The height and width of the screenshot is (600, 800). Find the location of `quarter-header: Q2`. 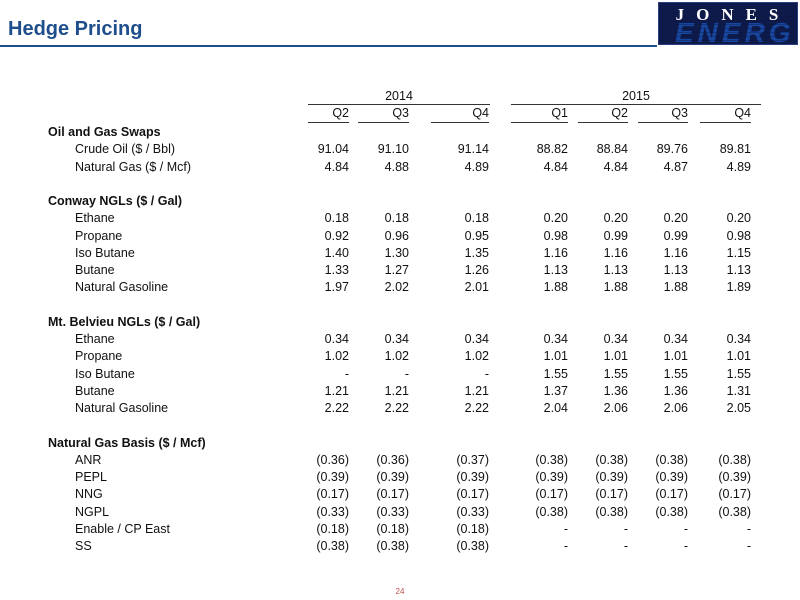

quarter-header: Q2 is located at coordinates (619, 113).